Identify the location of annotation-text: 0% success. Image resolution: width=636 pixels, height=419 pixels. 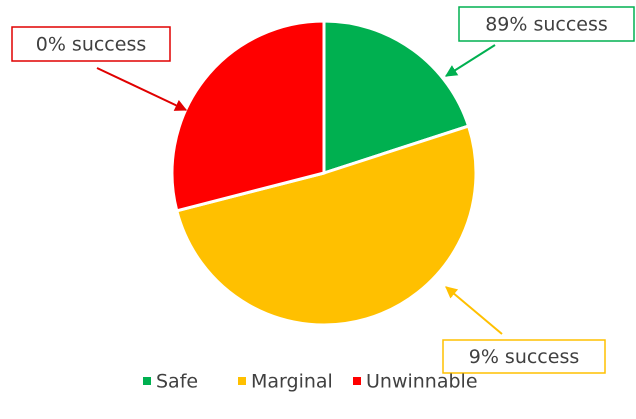
(91, 45).